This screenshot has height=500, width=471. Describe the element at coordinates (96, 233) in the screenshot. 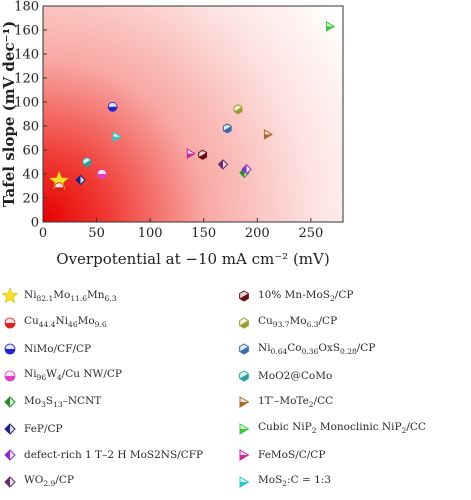

I see `x-tick-label: 50` at that location.